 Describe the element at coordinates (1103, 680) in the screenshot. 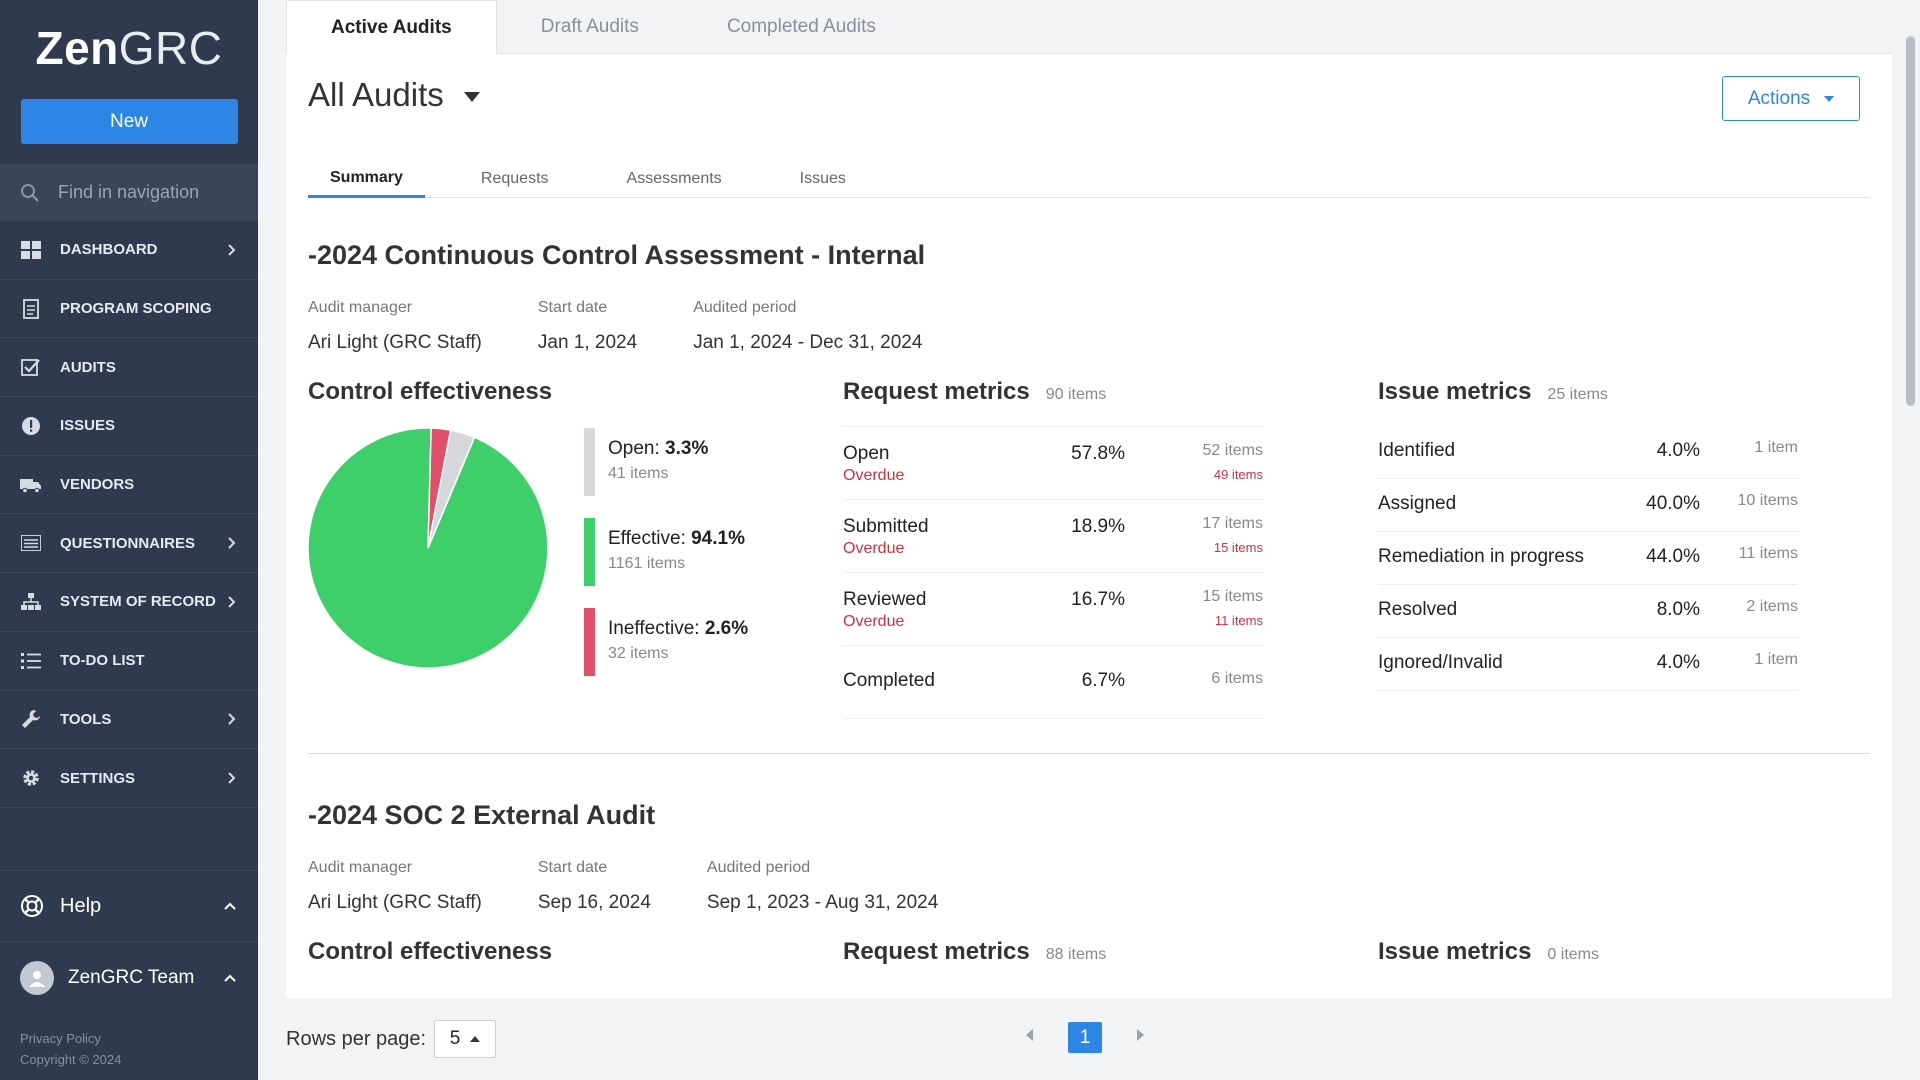

I see `metric-percent: 6.7%` at that location.